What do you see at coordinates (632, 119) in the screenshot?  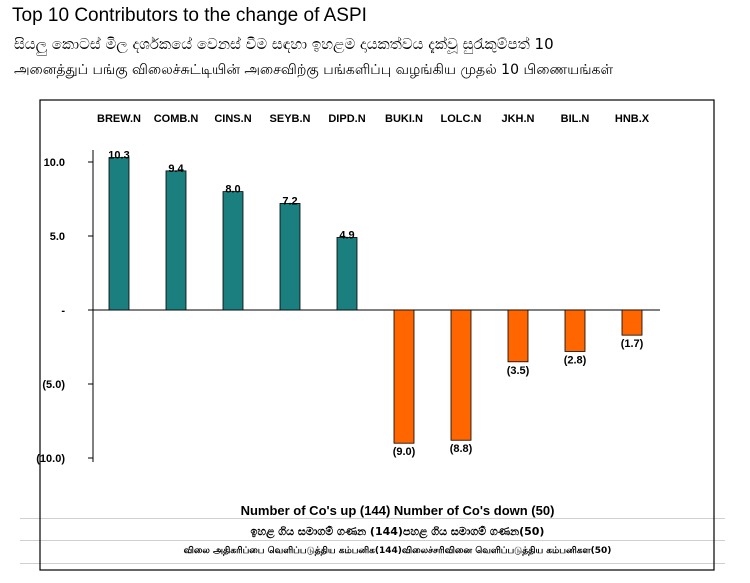 I see `category-label: HNB.X` at bounding box center [632, 119].